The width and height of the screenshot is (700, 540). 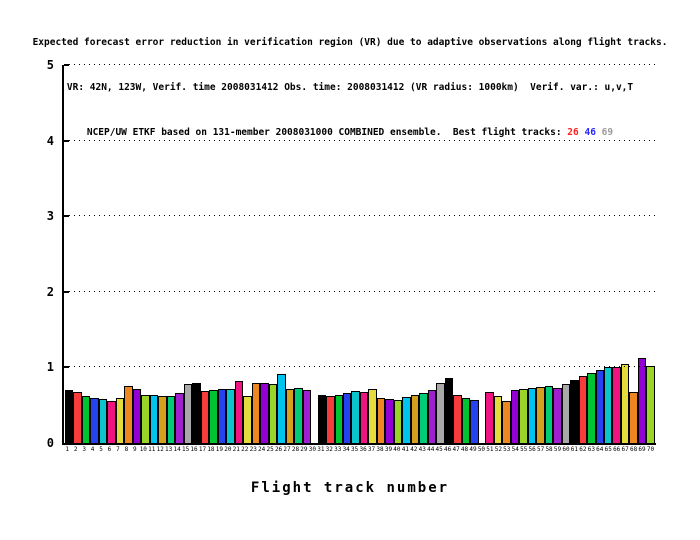 I want to click on x-tick-label: 6, so click(x=109, y=449).